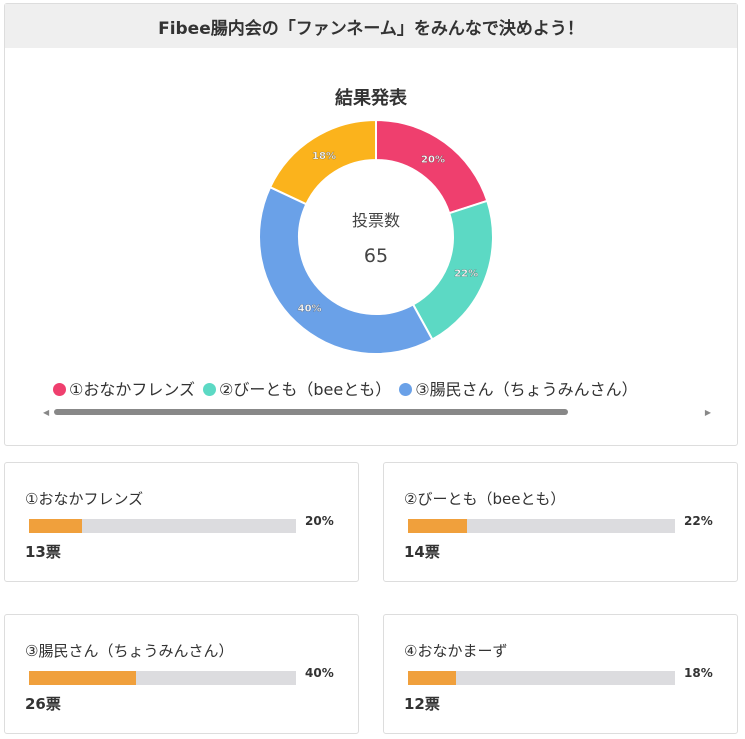 Image resolution: width=745 pixels, height=739 pixels. I want to click on chart-title: 結果発表, so click(371, 98).